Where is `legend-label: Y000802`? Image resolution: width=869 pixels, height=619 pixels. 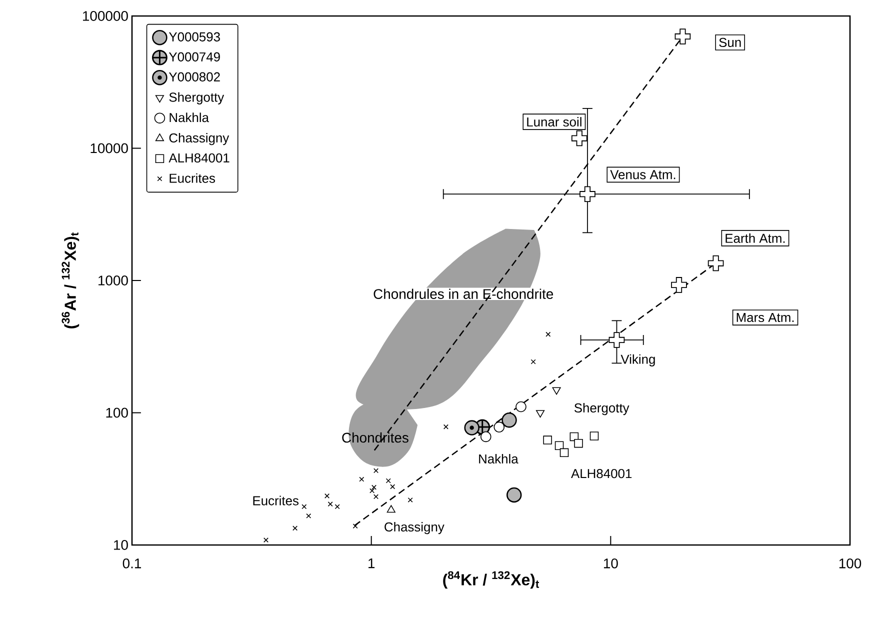
legend-label: Y000802 is located at coordinates (194, 77).